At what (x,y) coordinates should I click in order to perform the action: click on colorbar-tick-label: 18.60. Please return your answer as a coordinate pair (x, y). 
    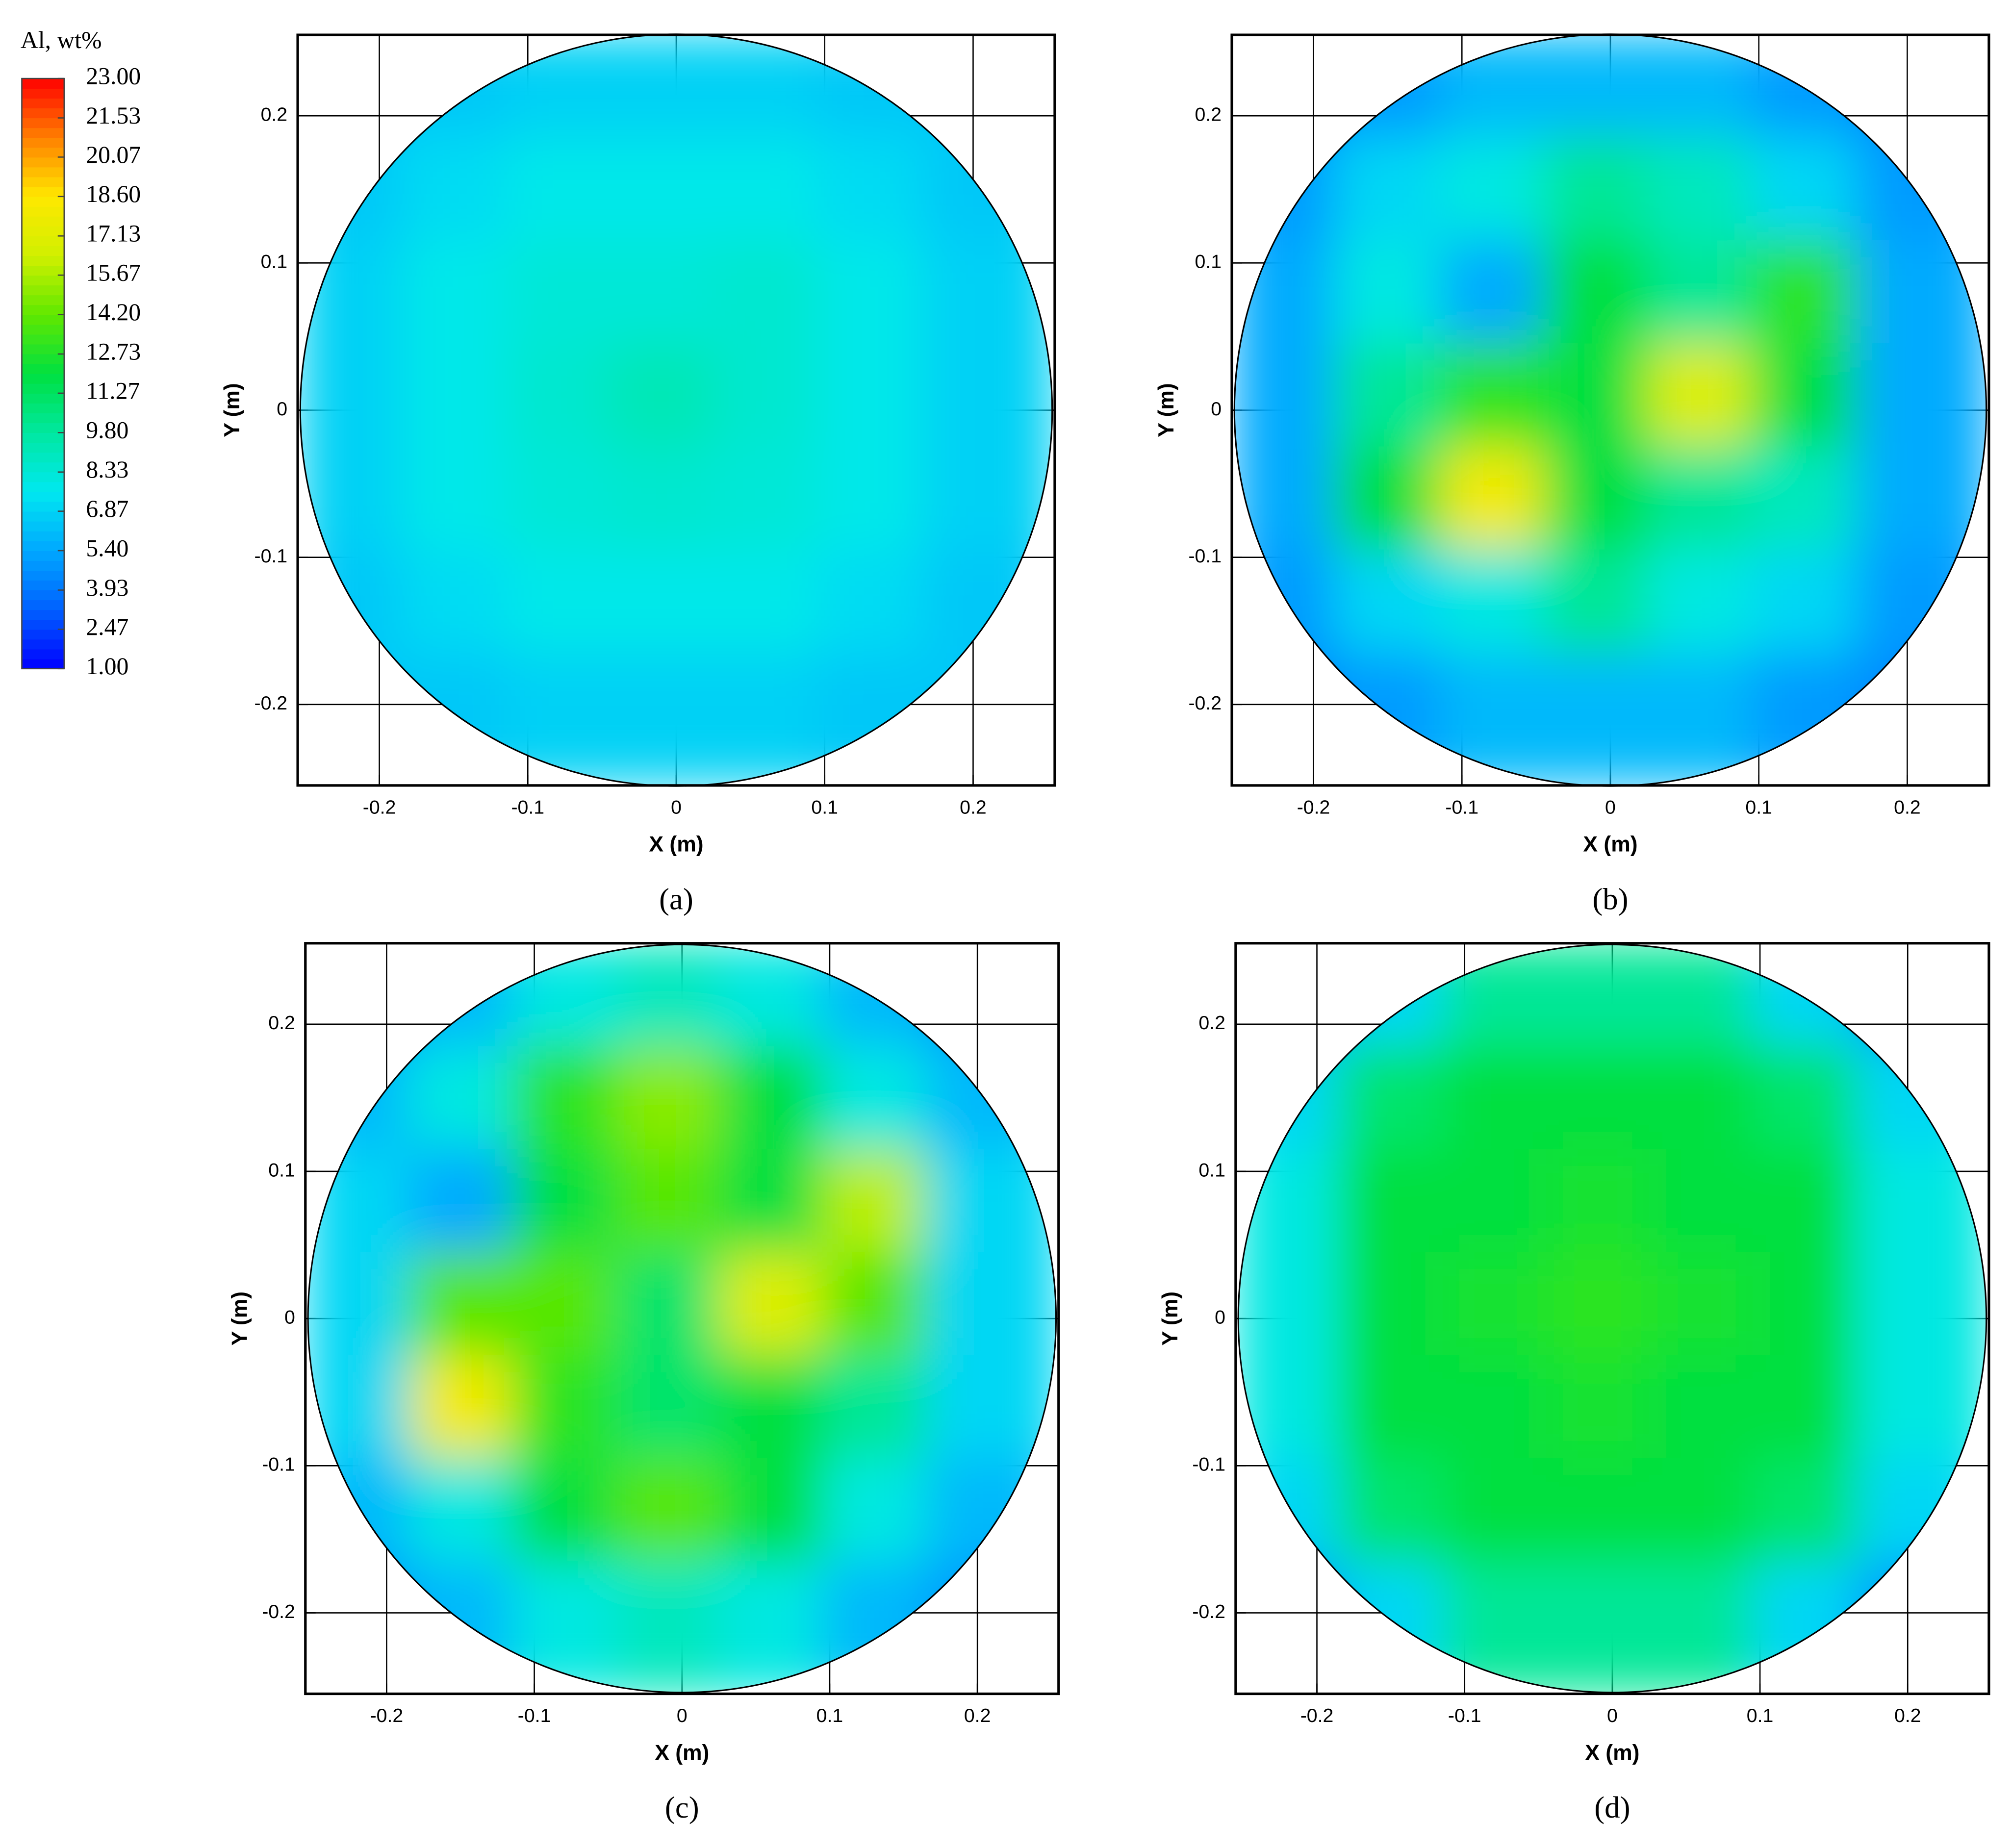
    Looking at the image, I should click on (114, 193).